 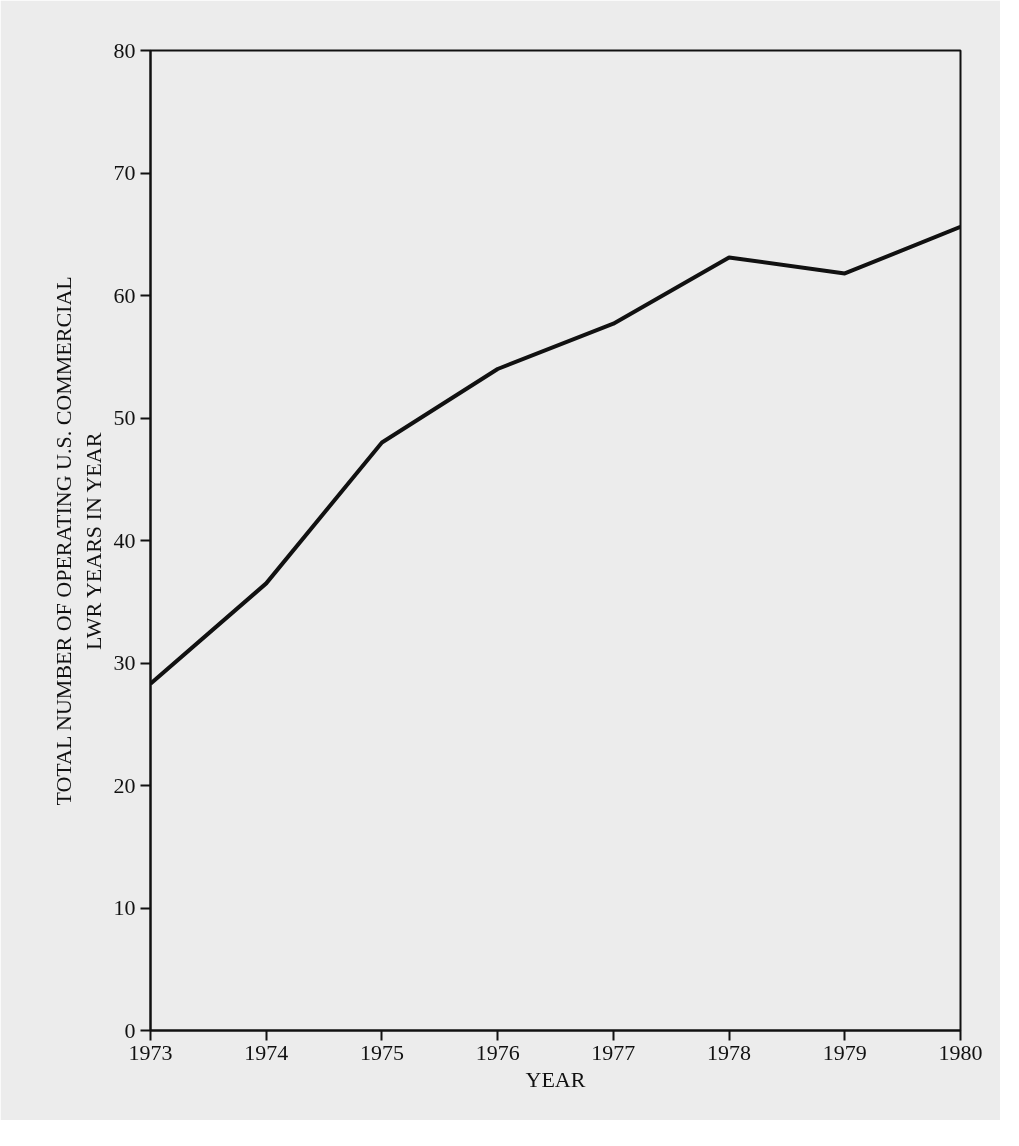 What do you see at coordinates (124, 50) in the screenshot?
I see `y-tick-label: 80` at bounding box center [124, 50].